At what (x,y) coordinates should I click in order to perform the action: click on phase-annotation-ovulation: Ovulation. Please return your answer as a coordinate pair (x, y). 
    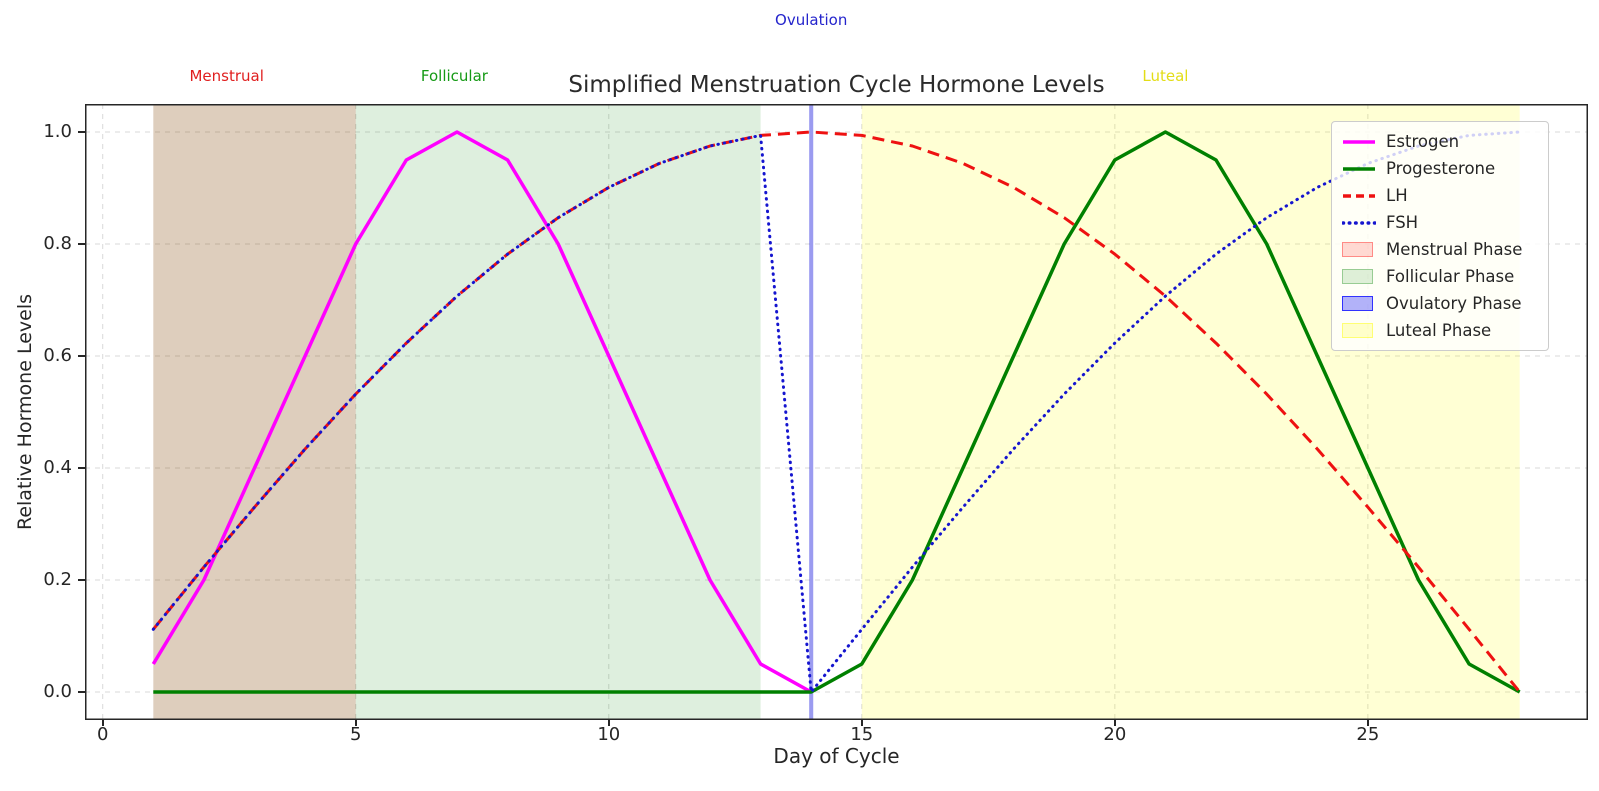
    Looking at the image, I should click on (811, 20).